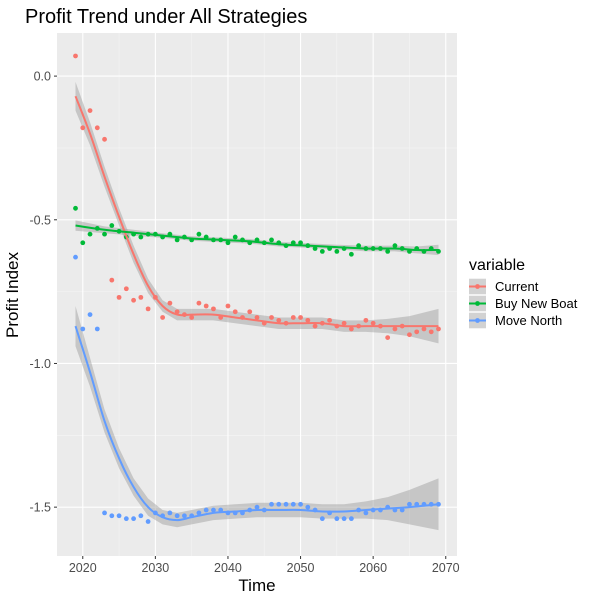 The image size is (600, 605). I want to click on legend: variable Current Buy New Boat Move North, so click(523, 293).